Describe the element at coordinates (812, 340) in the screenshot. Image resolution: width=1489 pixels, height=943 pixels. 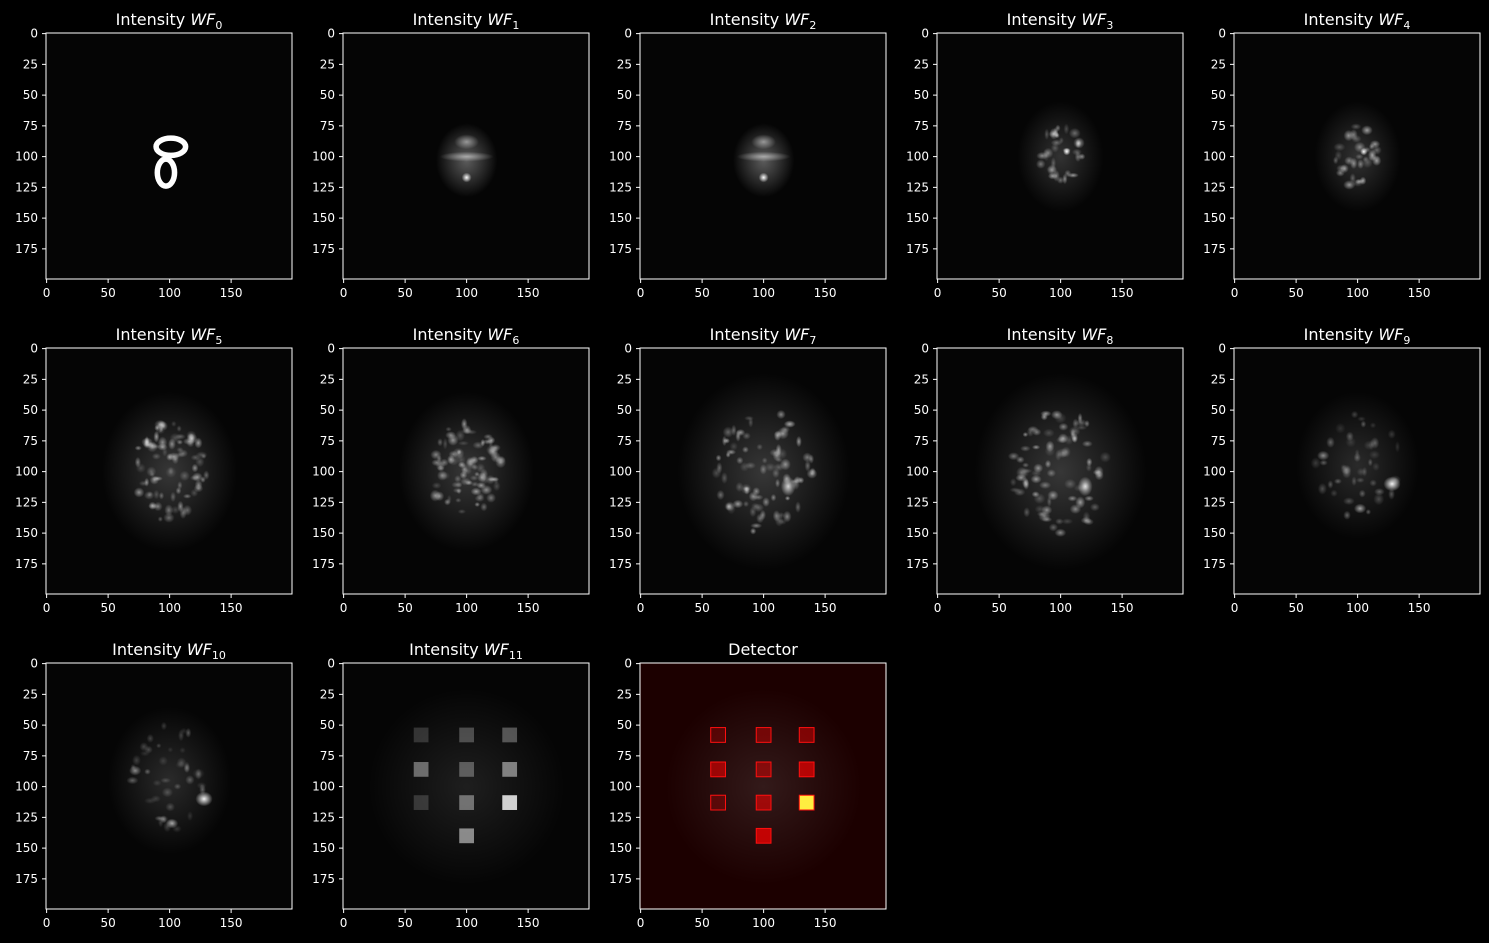
I see `title-subscript: 7` at that location.